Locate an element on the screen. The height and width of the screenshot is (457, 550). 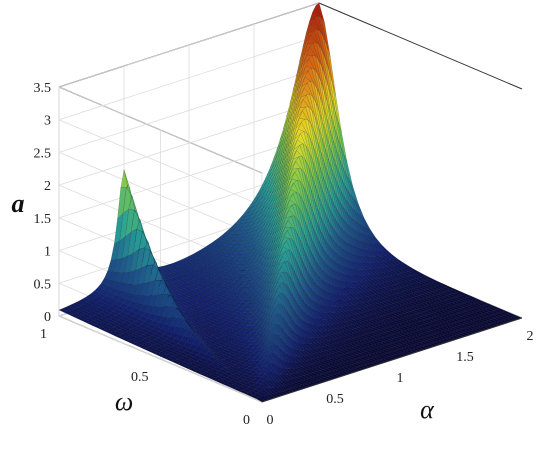
box-edge-top-right is located at coordinates (420, 46).